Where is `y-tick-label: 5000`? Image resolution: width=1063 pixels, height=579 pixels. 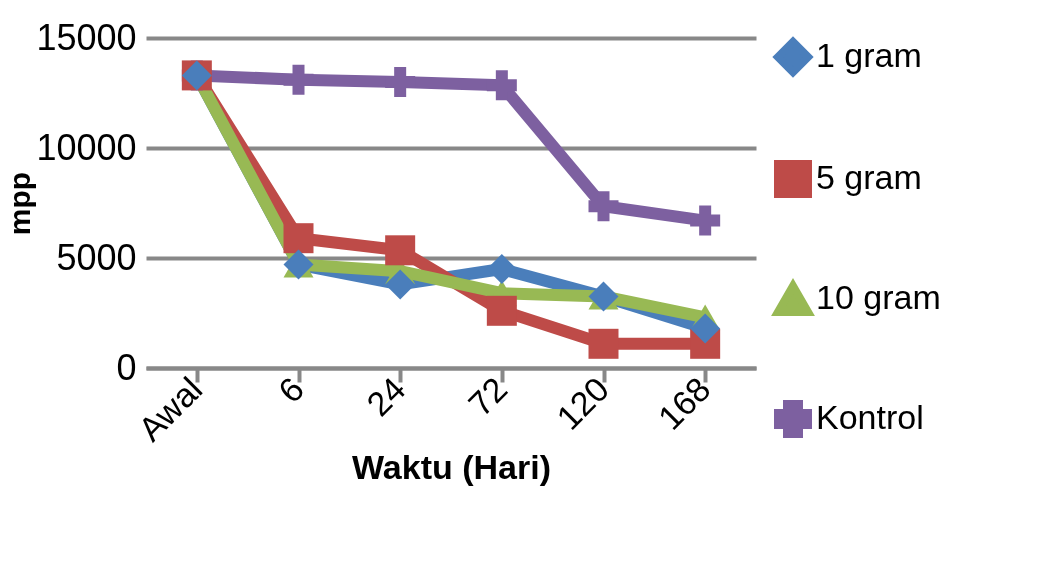 y-tick-label: 5000 is located at coordinates (96, 257).